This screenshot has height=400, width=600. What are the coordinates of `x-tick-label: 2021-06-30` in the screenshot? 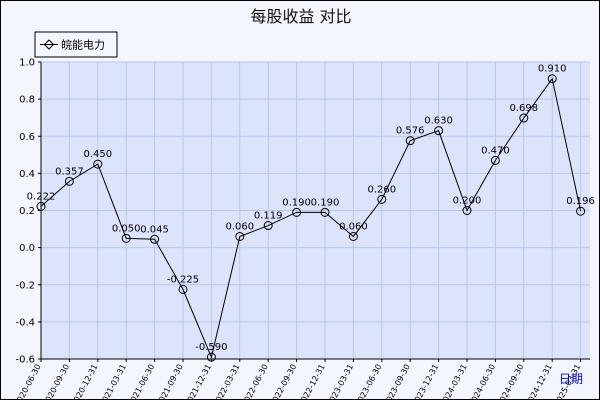 It's located at (142, 381).